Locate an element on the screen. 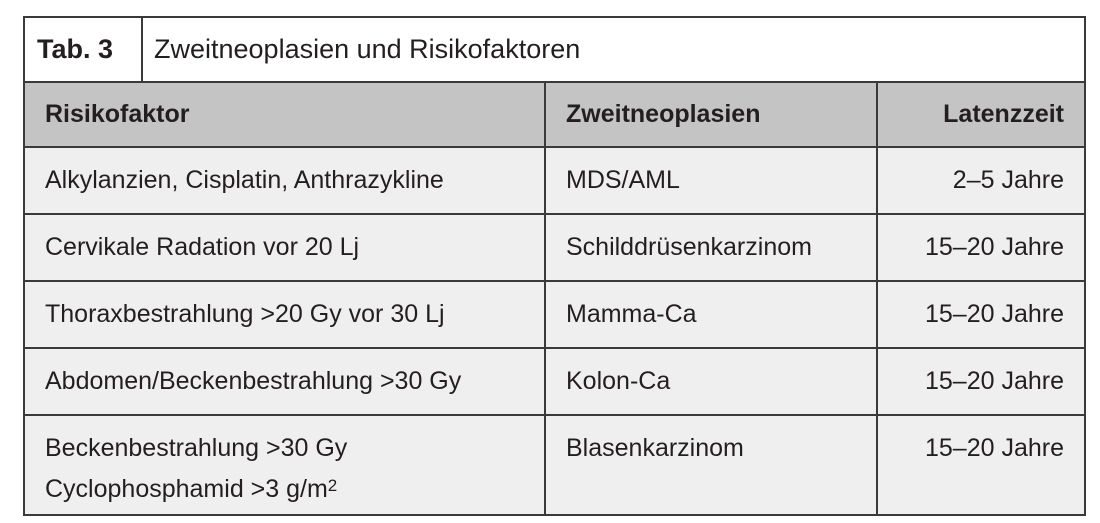 The width and height of the screenshot is (1100, 523). risk-factor-cell: Thoraxbestrahlung >20 Gy vor 30 Lj is located at coordinates (285, 314).